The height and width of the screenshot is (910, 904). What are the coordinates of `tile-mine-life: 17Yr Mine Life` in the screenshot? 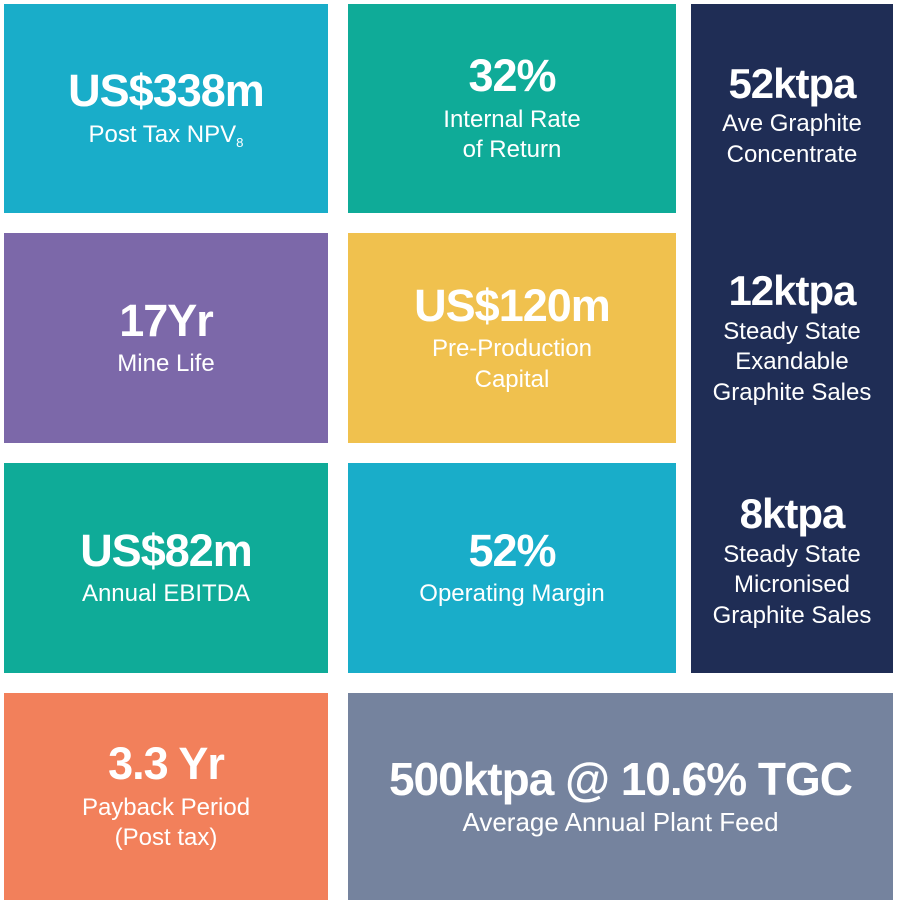 It's located at (166, 338).